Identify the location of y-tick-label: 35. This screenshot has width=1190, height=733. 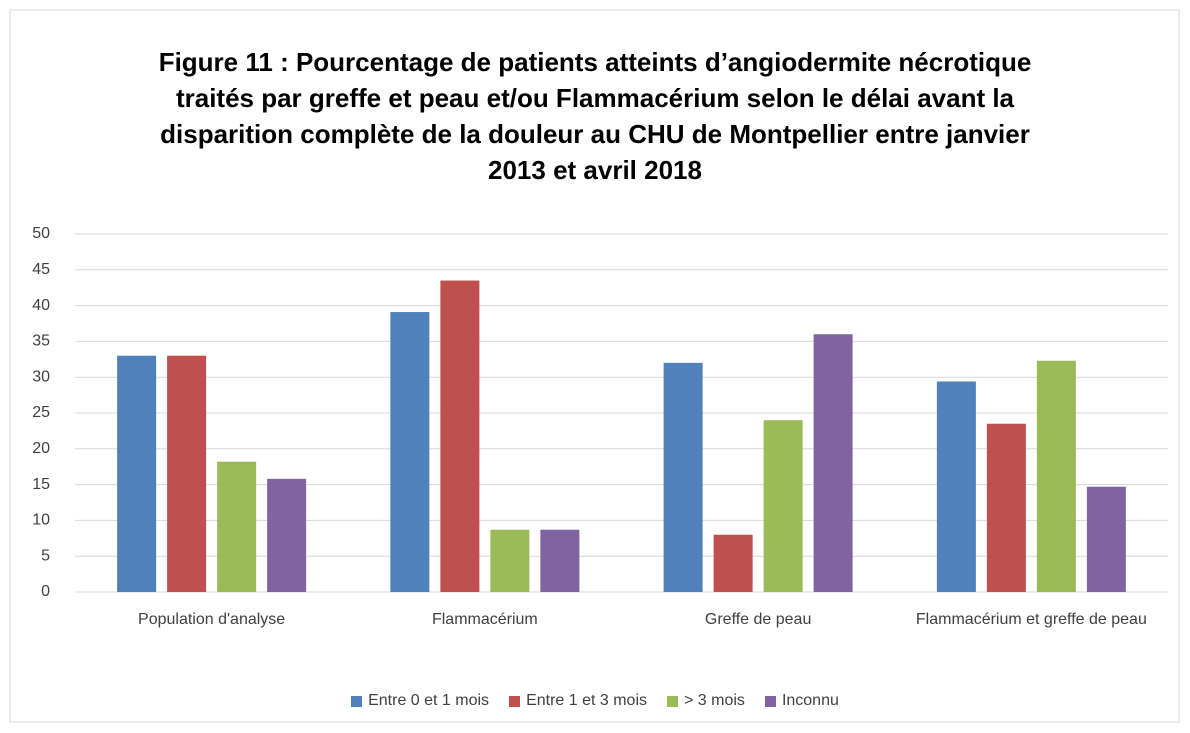
(41, 341).